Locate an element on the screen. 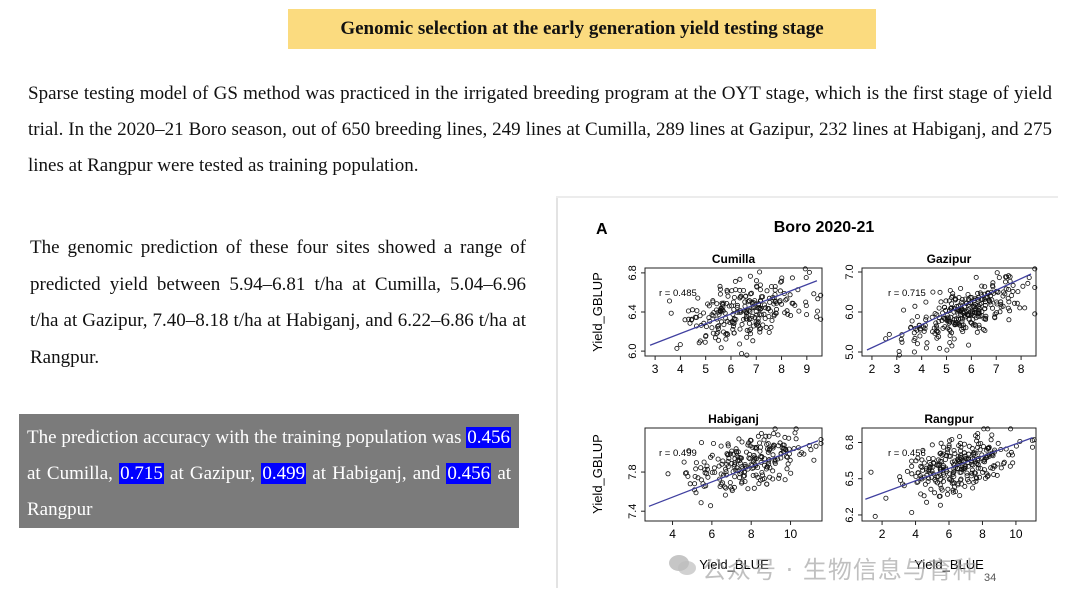 Image resolution: width=1080 pixels, height=608 pixels. x-tick-label: 8 is located at coordinates (982, 534).